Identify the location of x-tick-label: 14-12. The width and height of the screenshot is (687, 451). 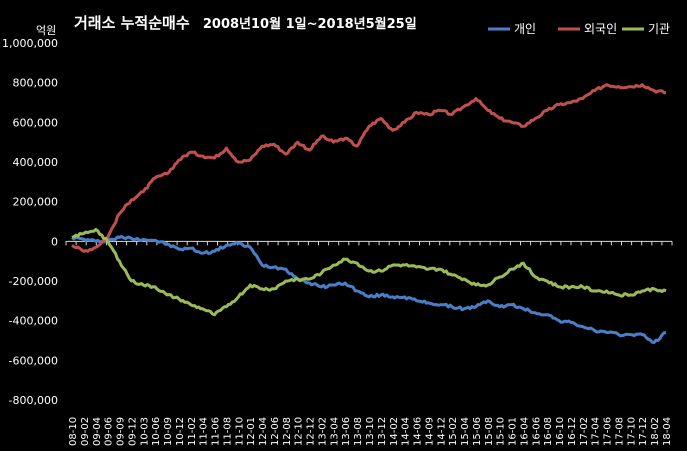
(441, 431).